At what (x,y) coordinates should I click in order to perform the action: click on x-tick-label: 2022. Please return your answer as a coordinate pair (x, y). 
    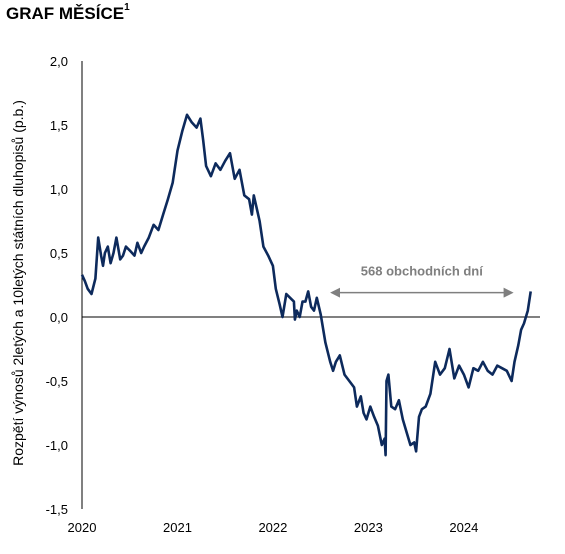
    Looking at the image, I should click on (272, 527).